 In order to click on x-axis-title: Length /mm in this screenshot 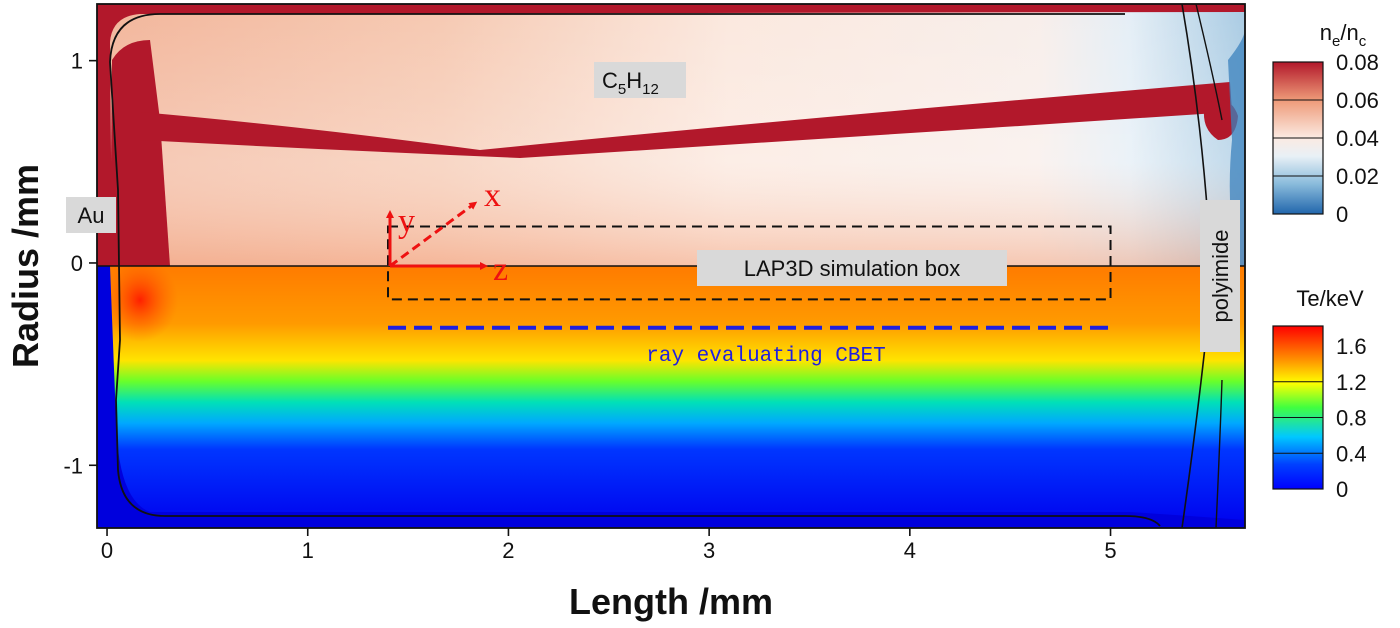, I will do `click(671, 601)`.